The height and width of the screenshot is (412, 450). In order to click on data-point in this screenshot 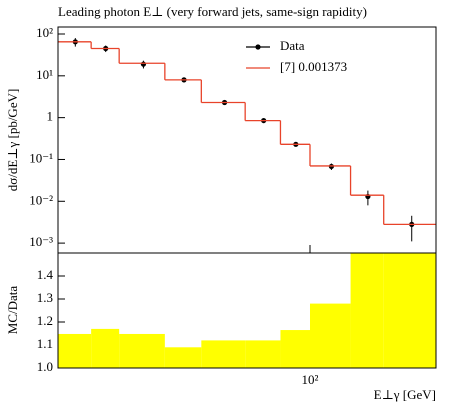, I will do `click(143, 64)`.